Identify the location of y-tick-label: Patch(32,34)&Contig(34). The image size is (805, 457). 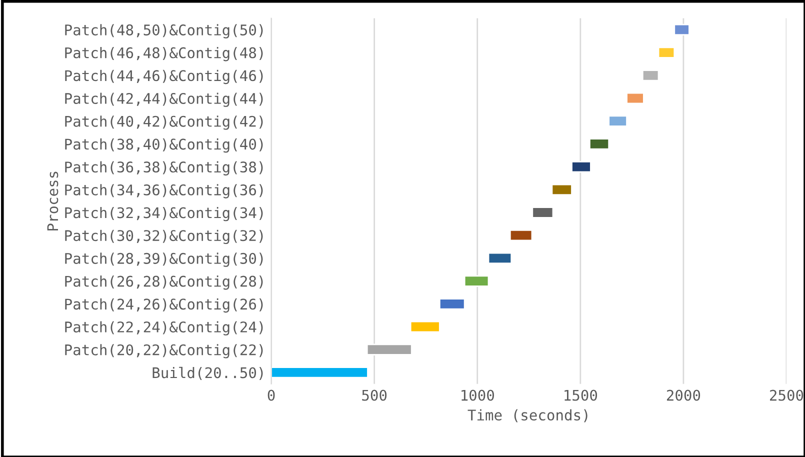
(164, 214).